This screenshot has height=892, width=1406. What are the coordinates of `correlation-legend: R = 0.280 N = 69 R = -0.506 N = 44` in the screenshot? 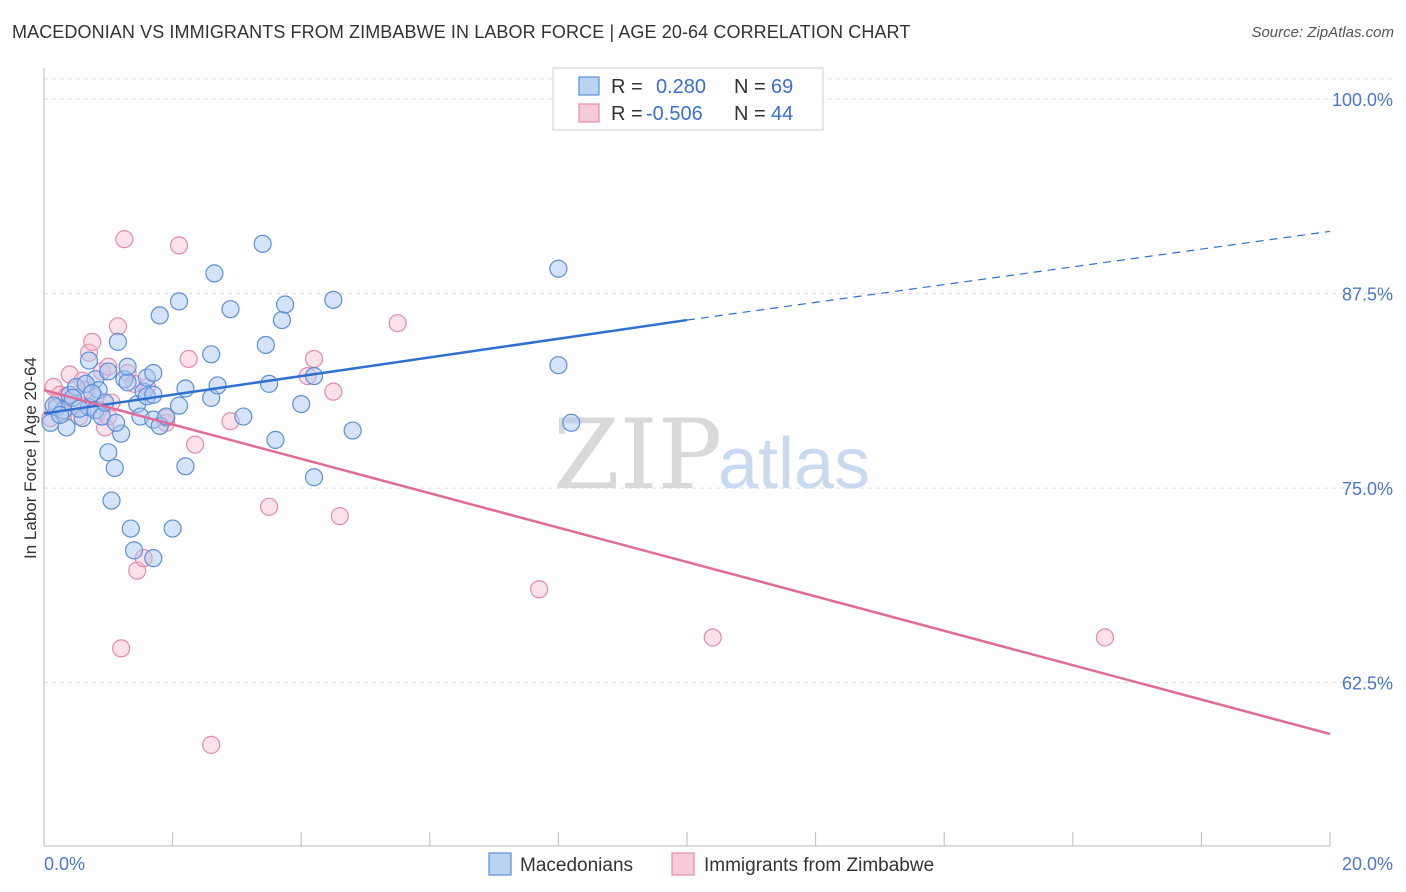 It's located at (688, 99).